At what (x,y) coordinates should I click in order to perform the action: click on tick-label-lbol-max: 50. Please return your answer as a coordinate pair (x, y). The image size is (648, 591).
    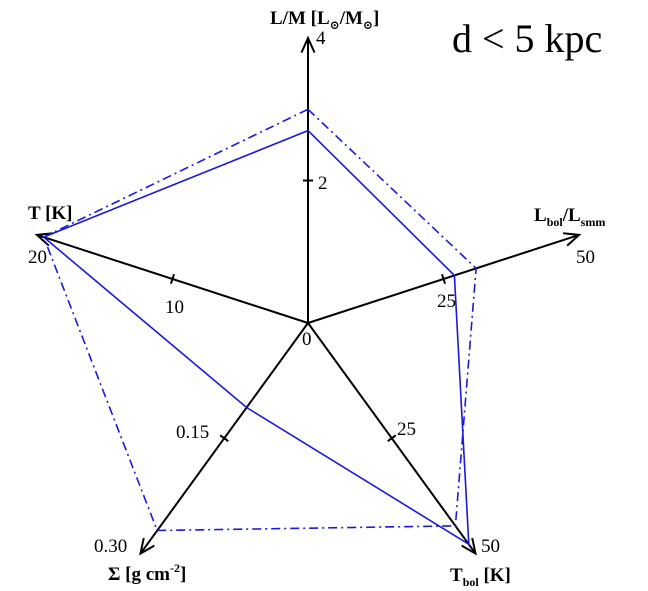
    Looking at the image, I should click on (585, 257).